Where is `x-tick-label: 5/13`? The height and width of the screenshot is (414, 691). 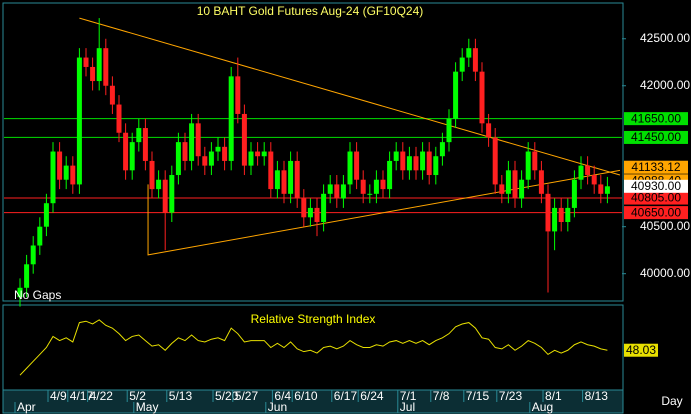 x-tick-label: 5/13 is located at coordinates (181, 396).